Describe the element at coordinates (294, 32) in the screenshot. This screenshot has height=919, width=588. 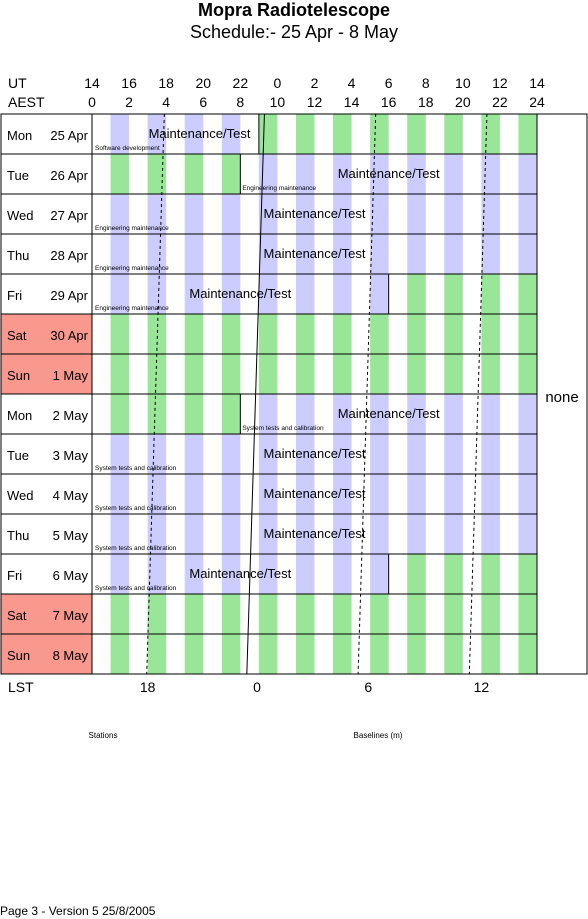
I see `page-subtitle: Schedule:- 25 Apr - 8 May` at that location.